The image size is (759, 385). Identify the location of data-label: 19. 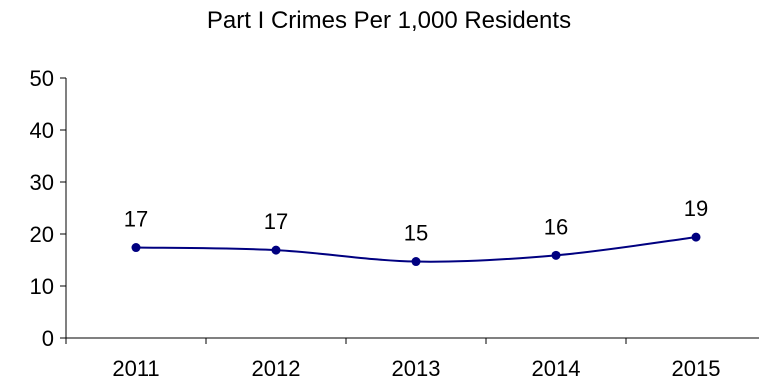
(696, 208).